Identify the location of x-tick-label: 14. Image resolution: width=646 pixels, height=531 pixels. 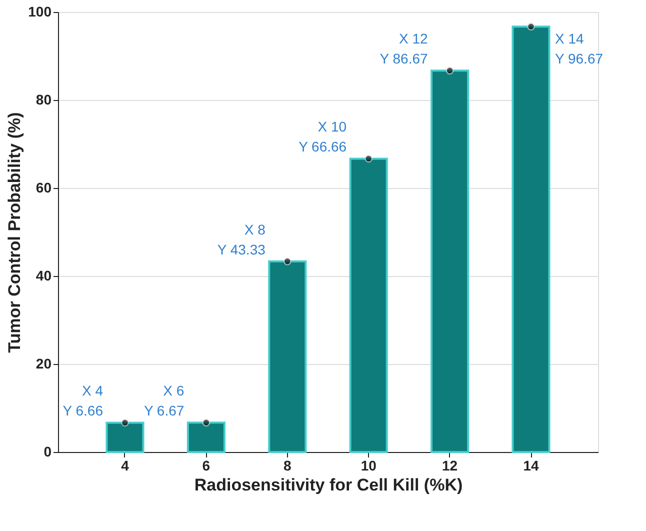
(531, 466).